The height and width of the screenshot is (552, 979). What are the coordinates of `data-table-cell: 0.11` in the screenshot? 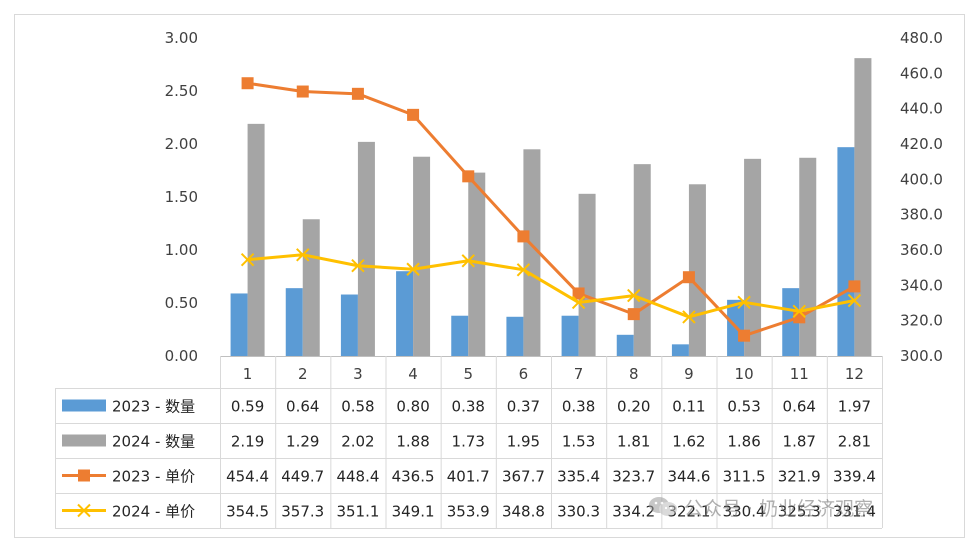 It's located at (688, 407).